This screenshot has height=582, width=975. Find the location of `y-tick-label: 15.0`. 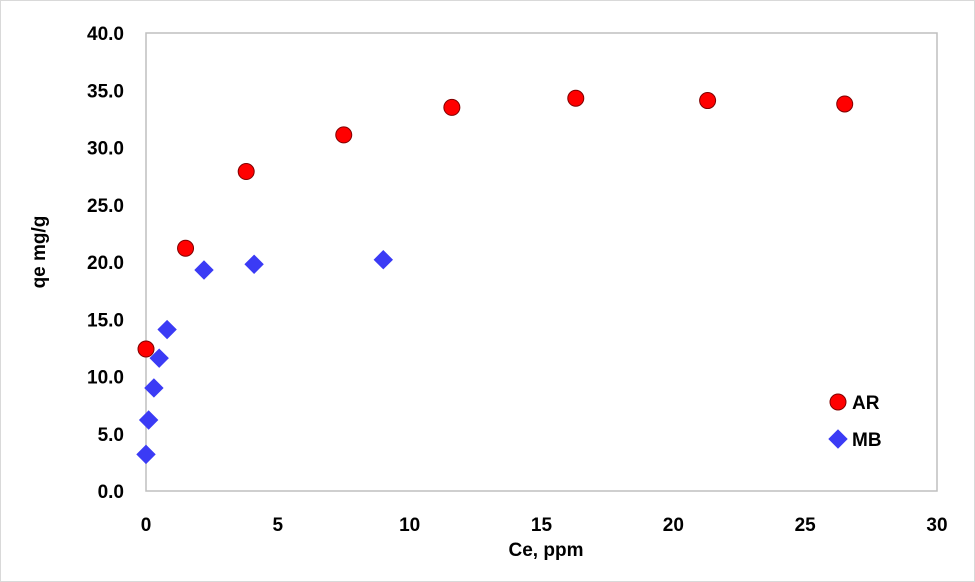

y-tick-label: 15.0 is located at coordinates (105, 320).